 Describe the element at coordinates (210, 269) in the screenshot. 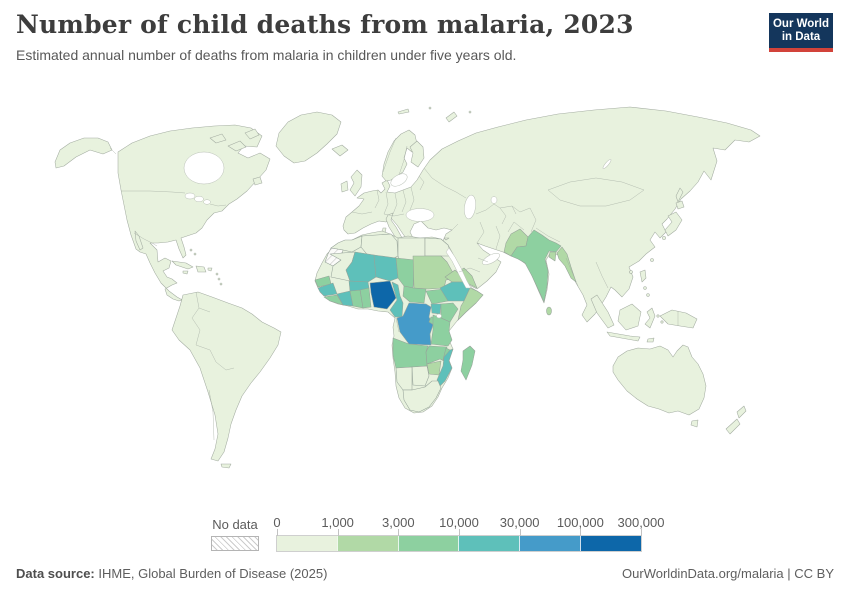

I see `puerto-rico` at that location.